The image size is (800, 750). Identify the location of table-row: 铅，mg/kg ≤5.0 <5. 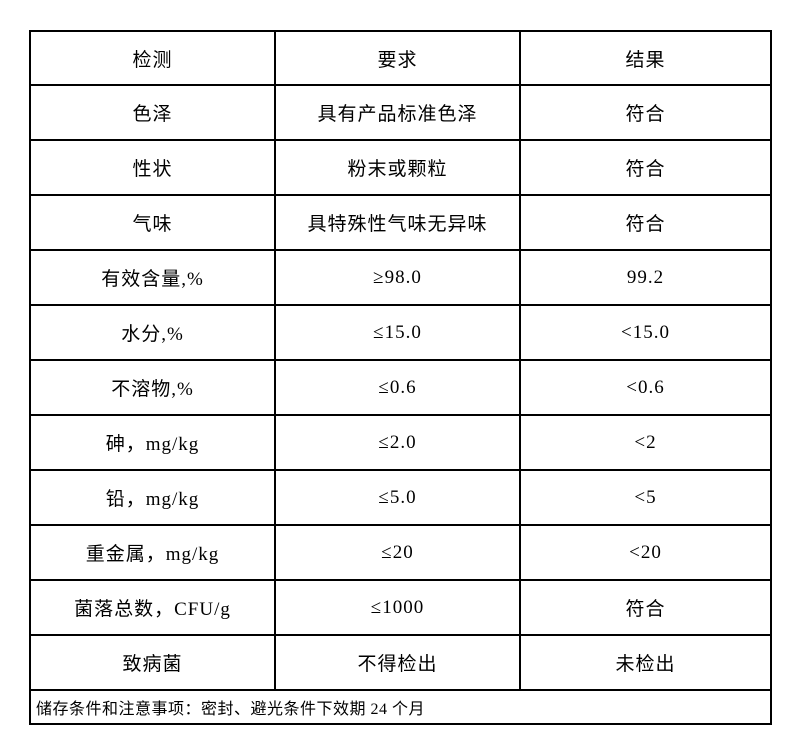
(400, 497).